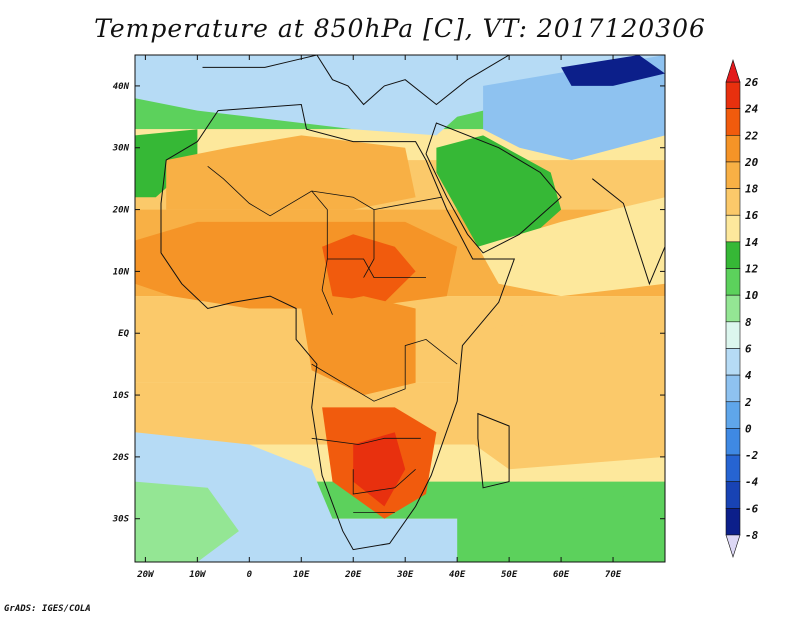 Image resolution: width=800 pixels, height=618 pixels. I want to click on colorbar-label: 14, so click(752, 242).